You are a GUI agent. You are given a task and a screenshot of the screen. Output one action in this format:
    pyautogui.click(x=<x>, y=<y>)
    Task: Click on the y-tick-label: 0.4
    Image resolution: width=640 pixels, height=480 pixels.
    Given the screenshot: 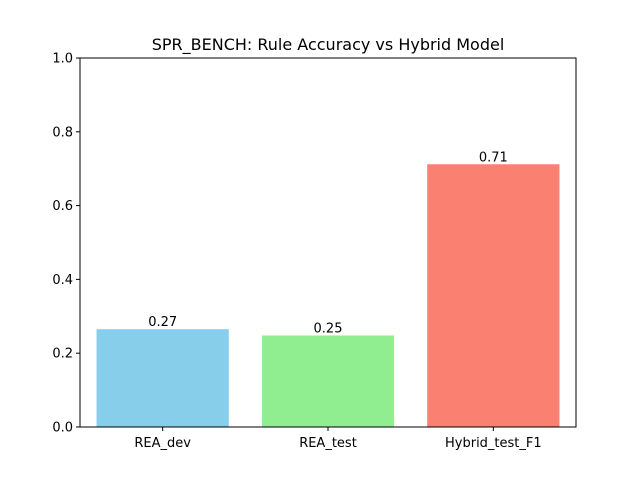 What is the action you would take?
    pyautogui.click(x=62, y=280)
    